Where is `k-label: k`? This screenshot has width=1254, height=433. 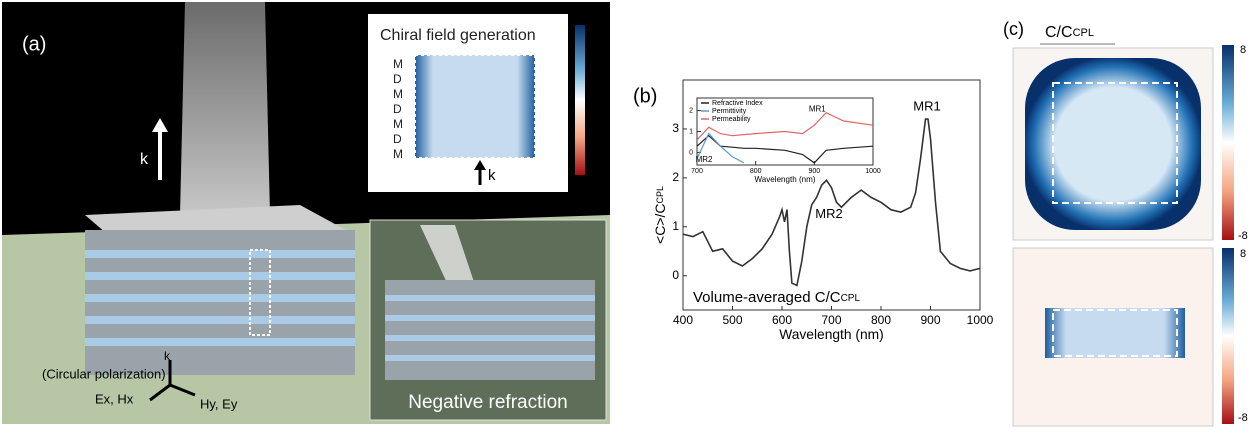 k-label: k is located at coordinates (144, 159).